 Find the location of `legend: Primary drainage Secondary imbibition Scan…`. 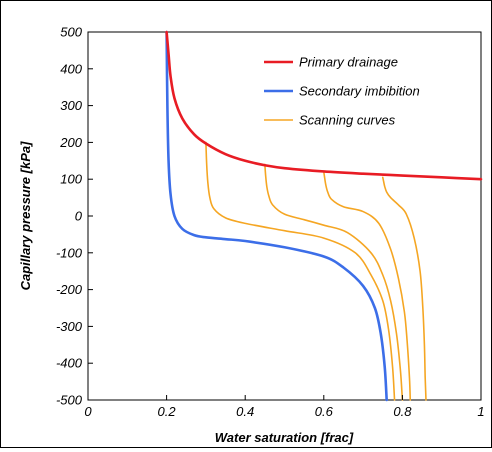

legend: Primary drainage Secondary imbibition Scan… is located at coordinates (342, 91).